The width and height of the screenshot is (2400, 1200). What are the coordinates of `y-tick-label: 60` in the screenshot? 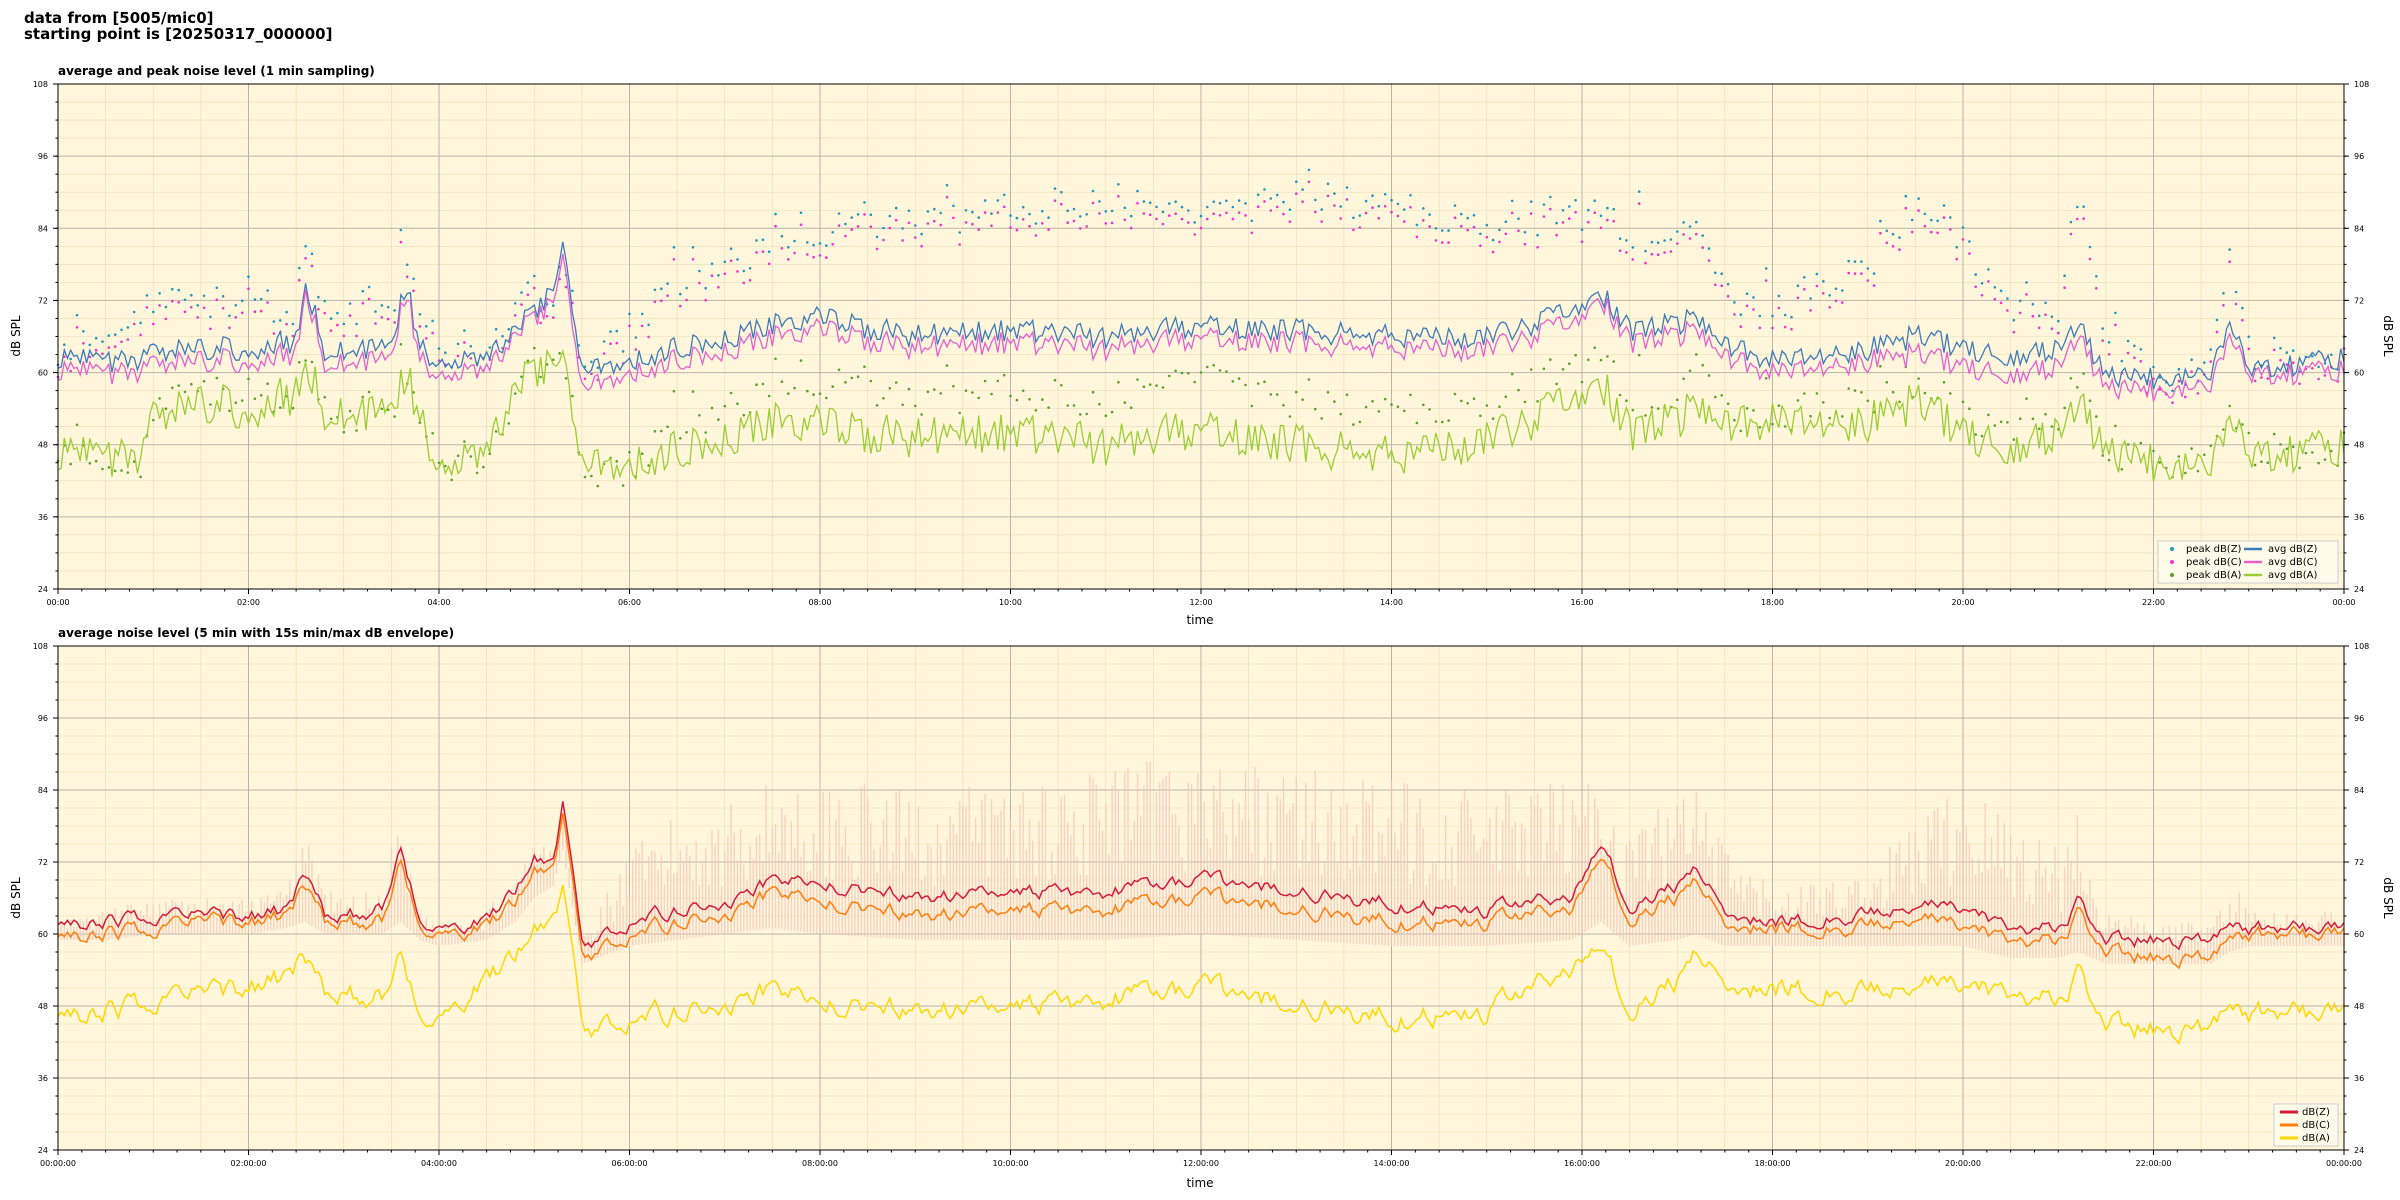 It's located at (43, 934).